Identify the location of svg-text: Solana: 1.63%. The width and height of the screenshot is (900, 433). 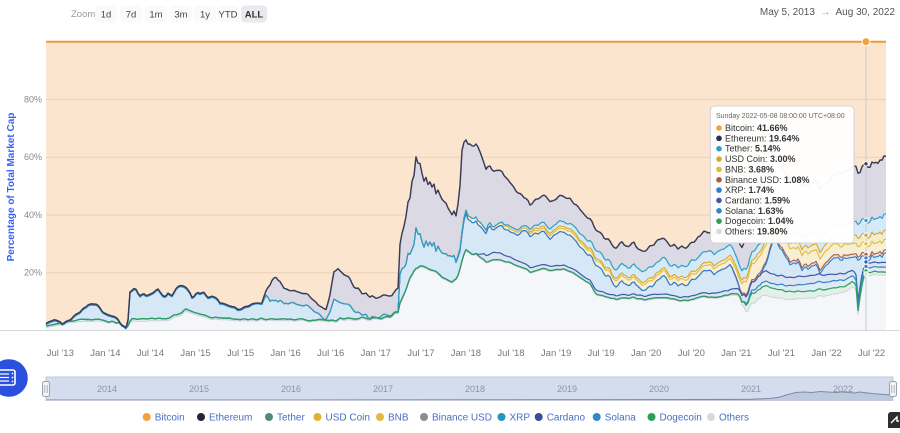
(754, 211).